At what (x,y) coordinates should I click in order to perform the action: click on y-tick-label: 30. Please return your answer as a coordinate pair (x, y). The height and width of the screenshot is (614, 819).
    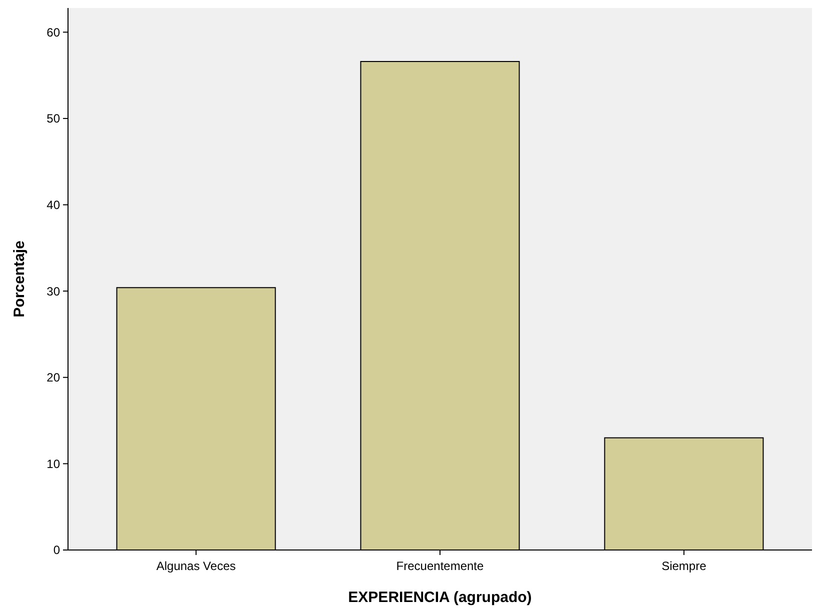
    Looking at the image, I should click on (53, 291).